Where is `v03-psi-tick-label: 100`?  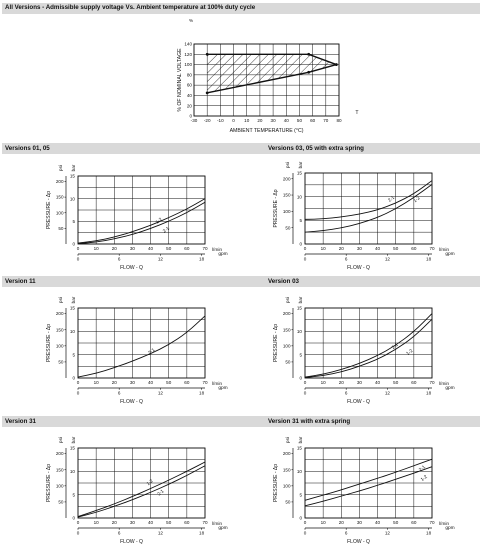 v03-psi-tick-label: 100 is located at coordinates (287, 345).